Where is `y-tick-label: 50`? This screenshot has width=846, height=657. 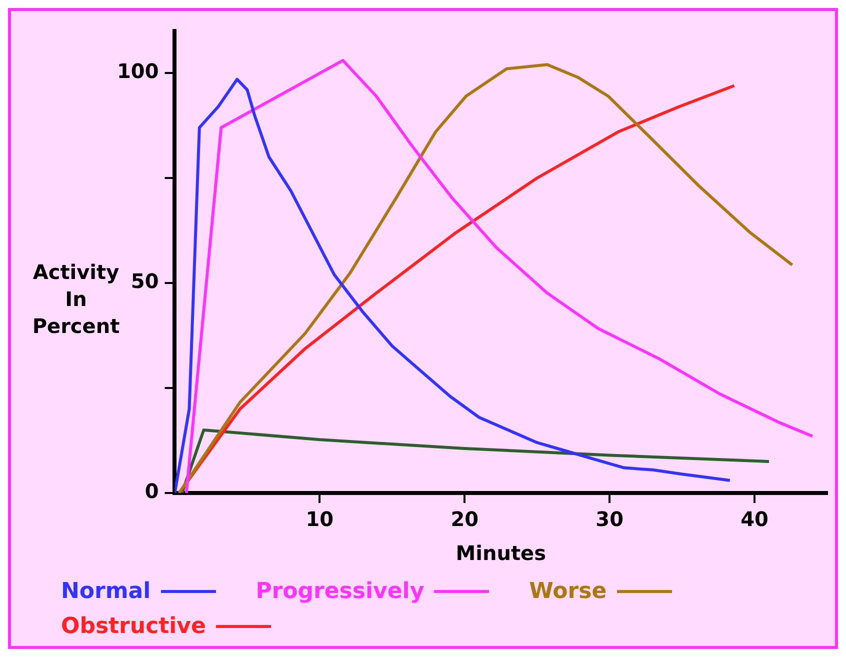 y-tick-label: 50 is located at coordinates (144, 281).